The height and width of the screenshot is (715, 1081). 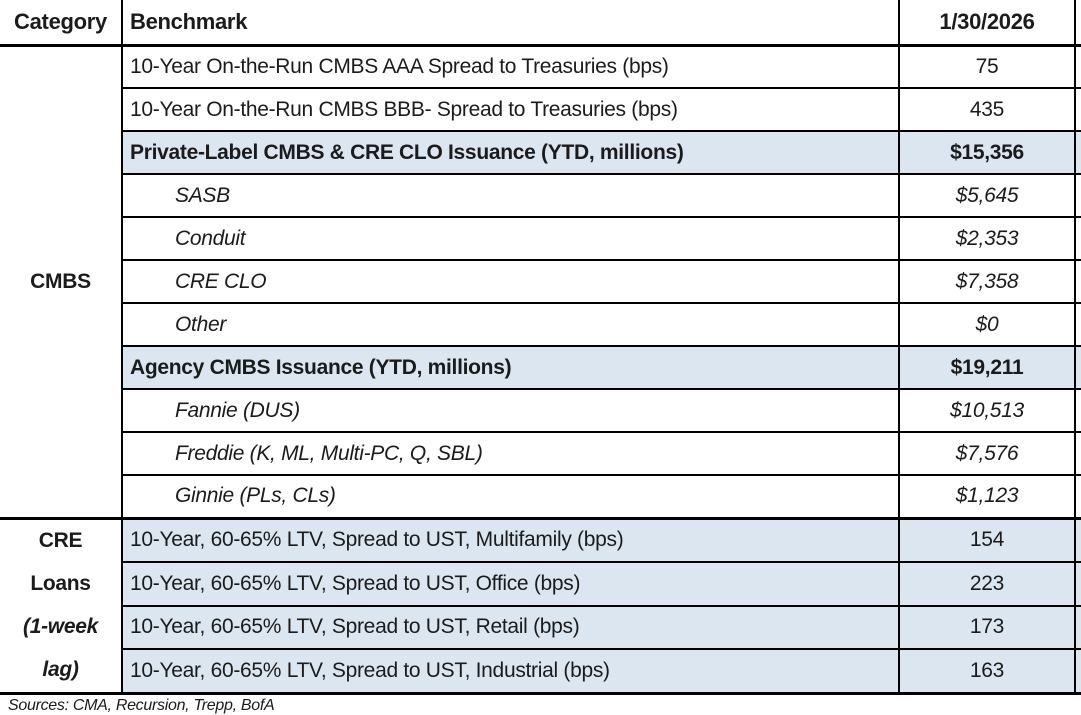 I want to click on footer-row: Sources: CMA, Recursion, Trepp, BofA, so click(x=540, y=704).